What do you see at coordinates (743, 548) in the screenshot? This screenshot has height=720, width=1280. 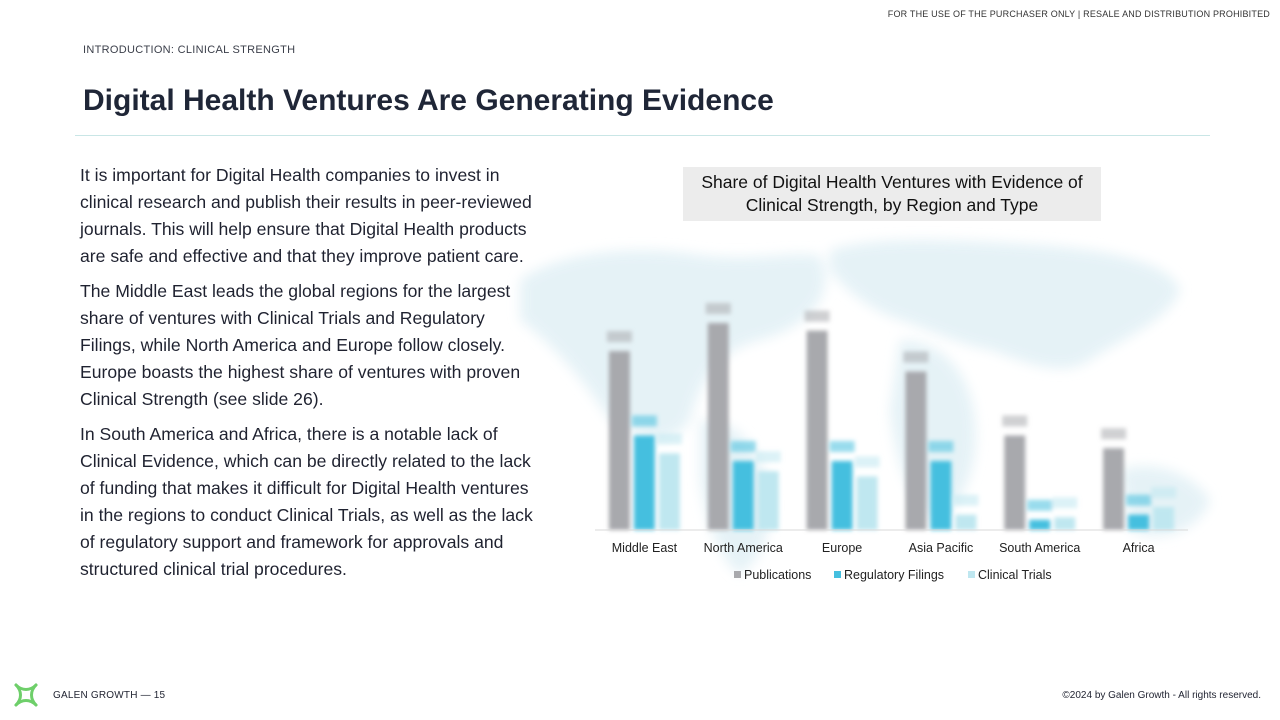 I see `x-tick-label: North America` at bounding box center [743, 548].